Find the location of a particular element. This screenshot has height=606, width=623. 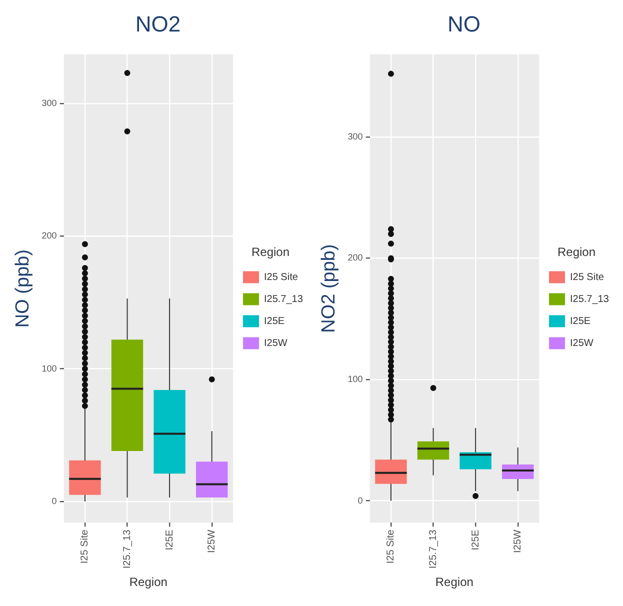

y-axis-title: NO2 (ppb) is located at coordinates (329, 288).